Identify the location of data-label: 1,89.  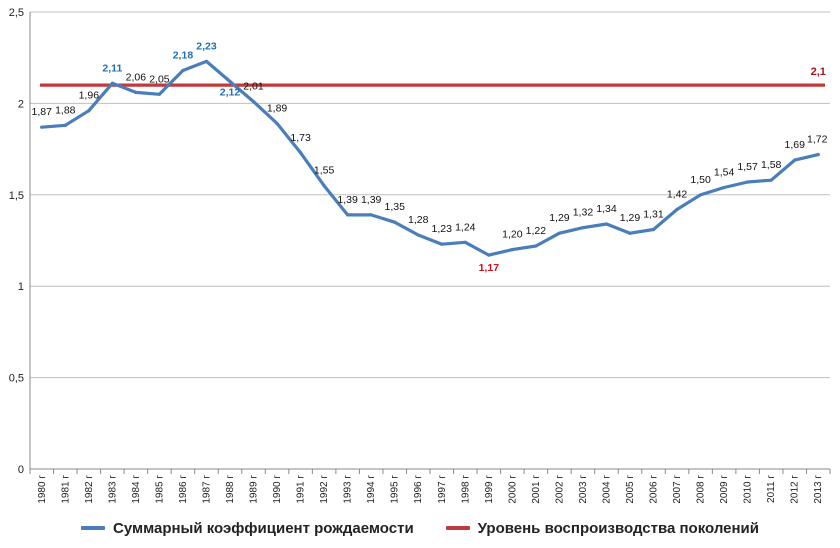
(277, 109).